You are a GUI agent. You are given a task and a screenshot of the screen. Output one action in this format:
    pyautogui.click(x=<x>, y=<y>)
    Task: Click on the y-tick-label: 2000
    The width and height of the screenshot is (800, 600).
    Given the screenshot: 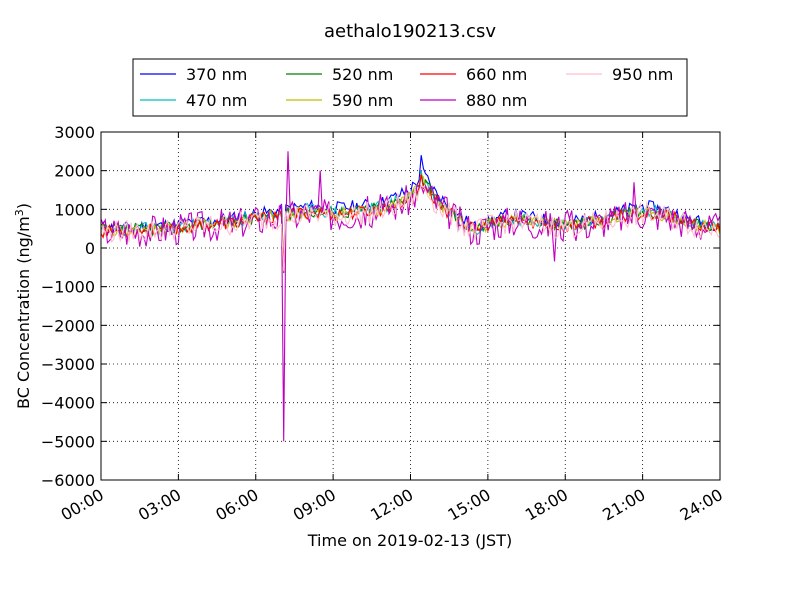 What is the action you would take?
    pyautogui.click(x=74, y=171)
    